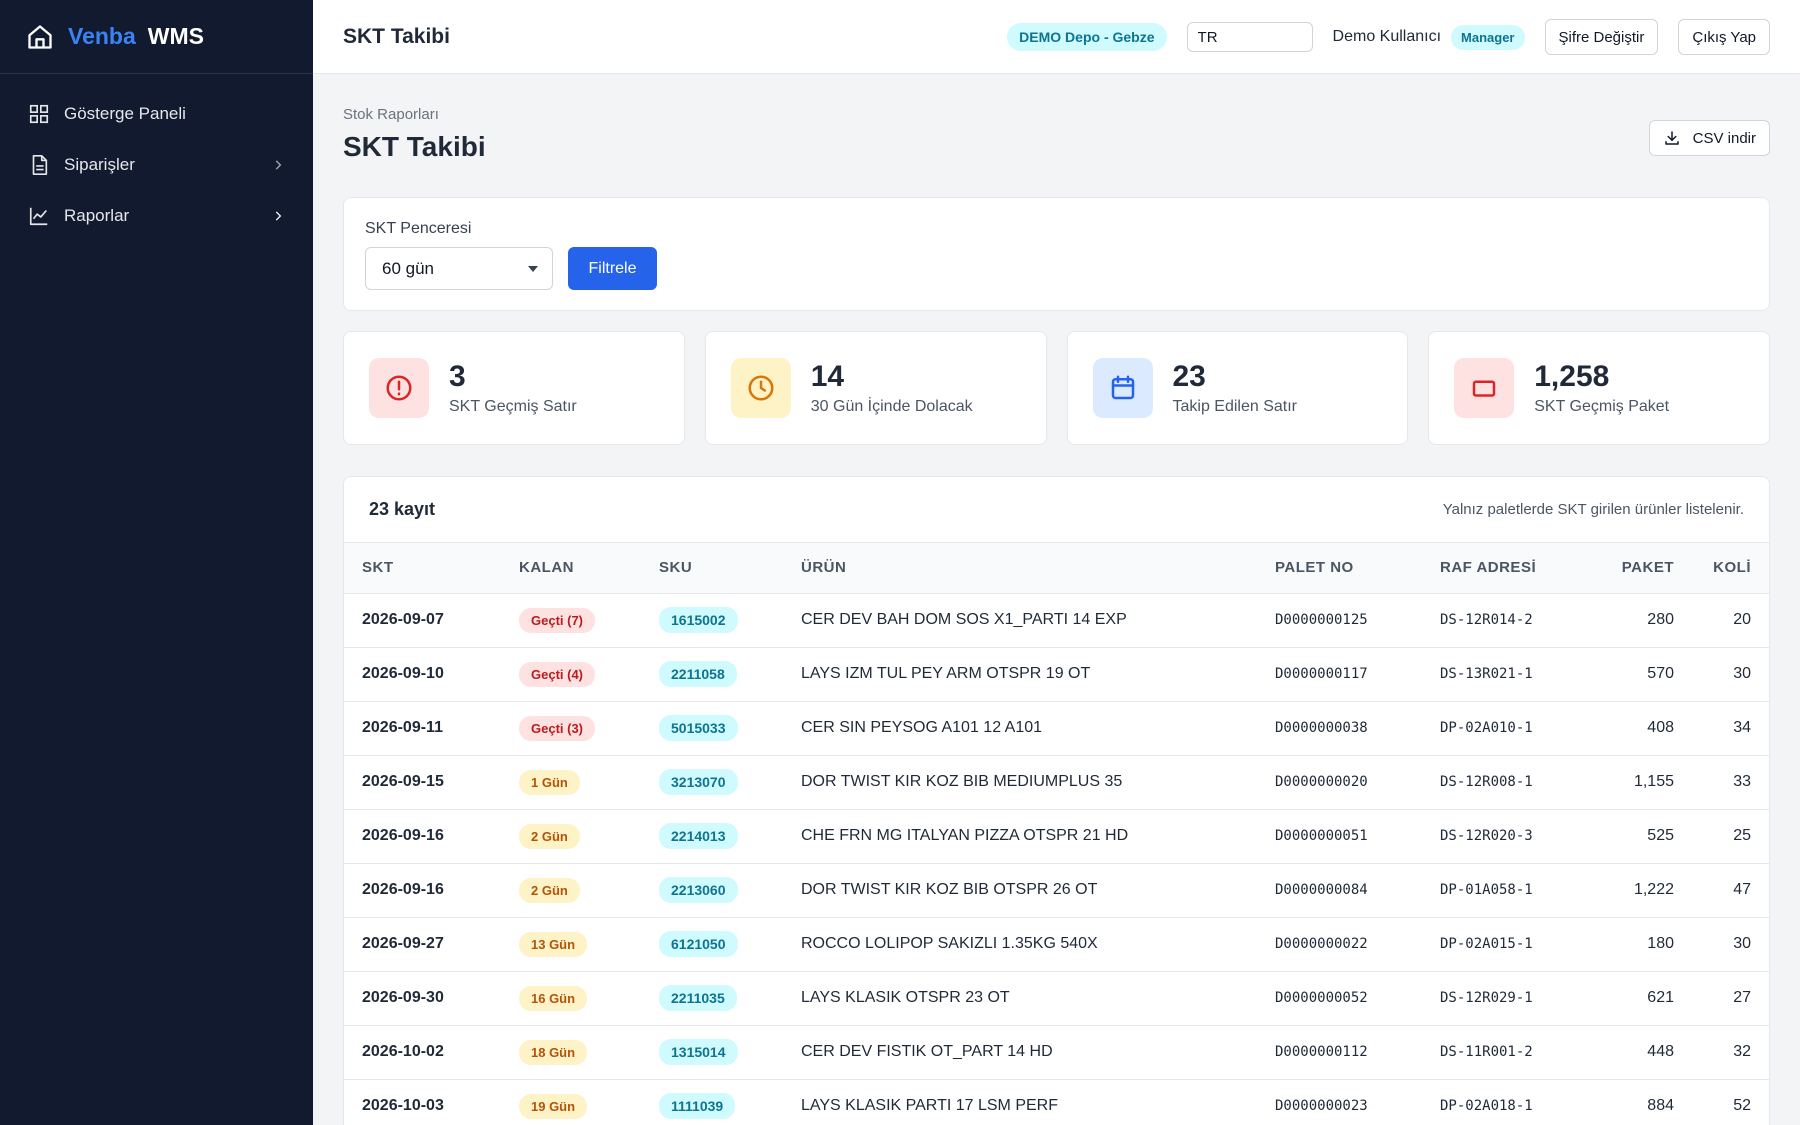 The height and width of the screenshot is (1125, 1800). I want to click on cell-pallet: D0000000023, so click(1357, 1102).